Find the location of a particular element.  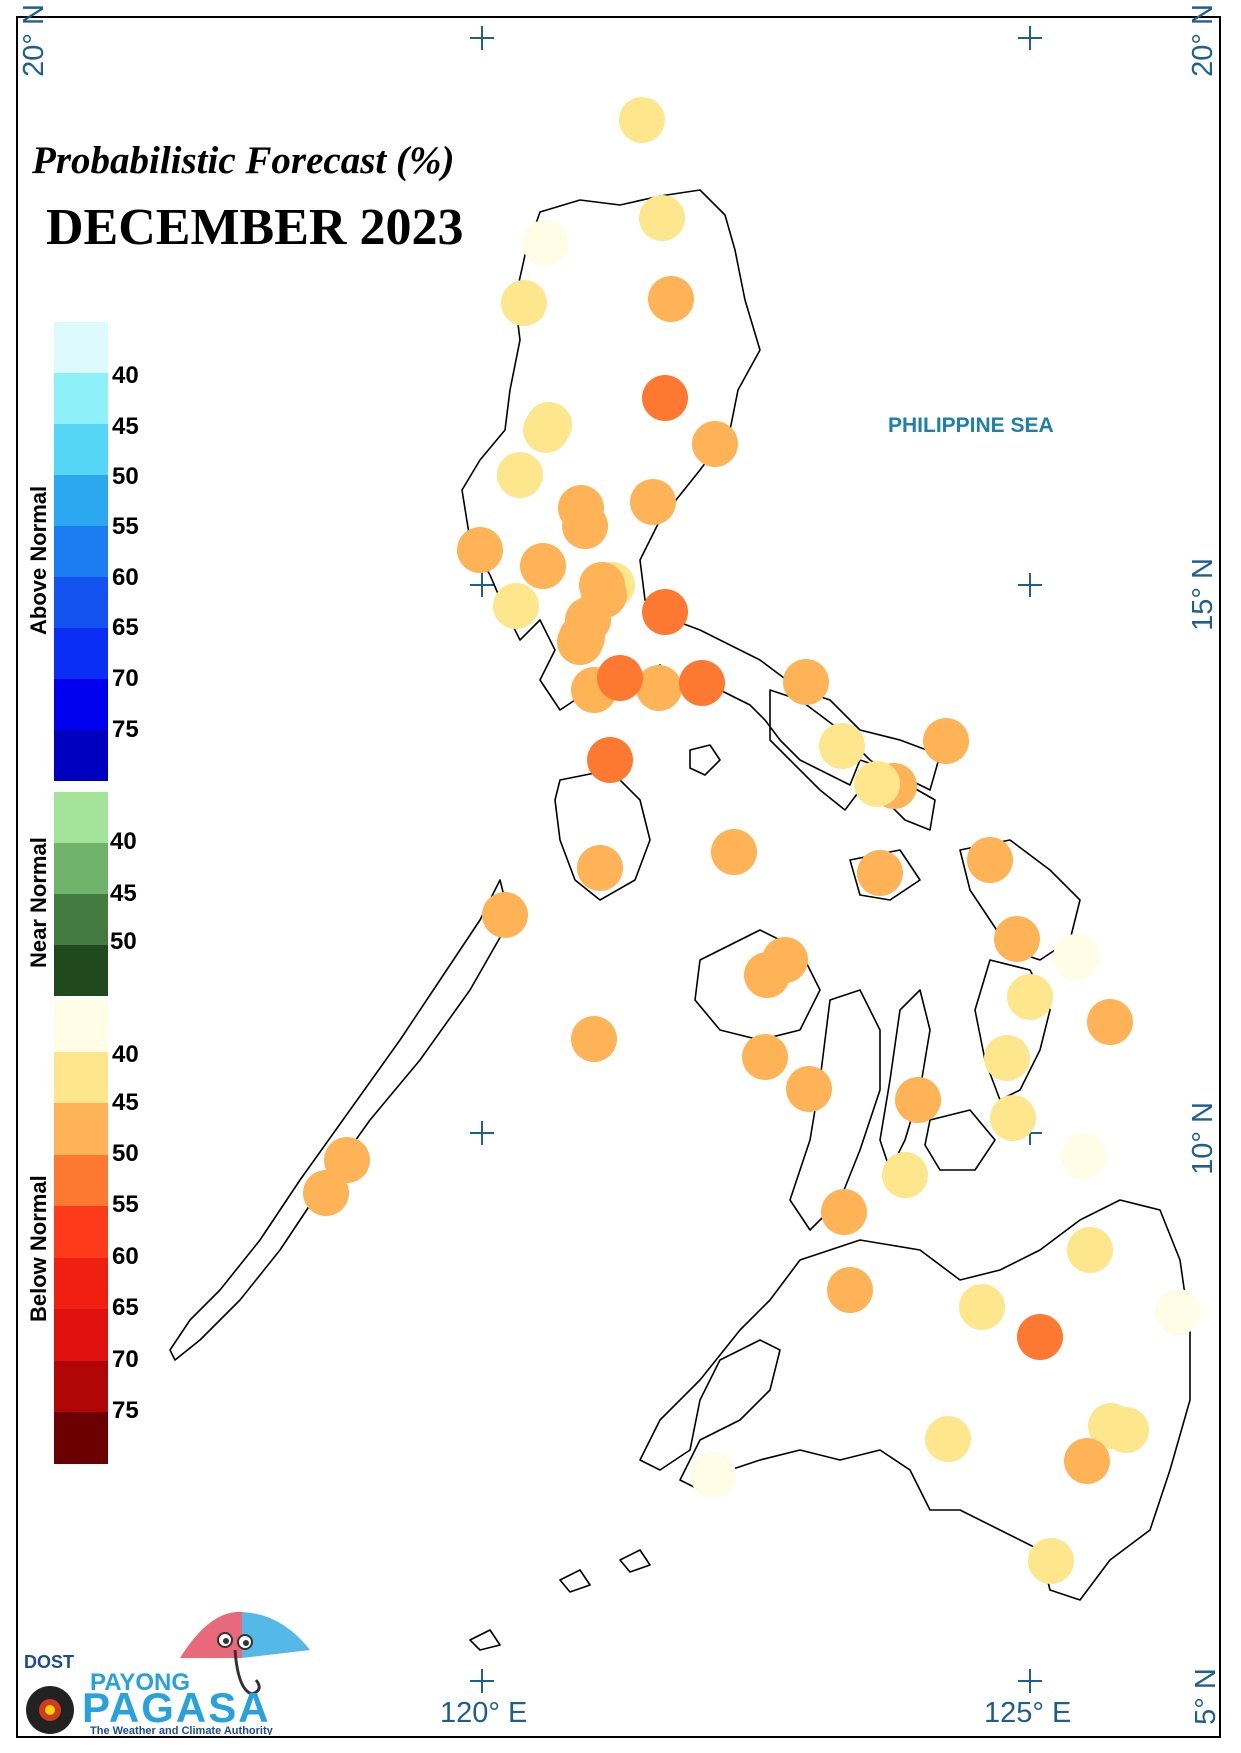

legend-near-normal is located at coordinates (81, 894).